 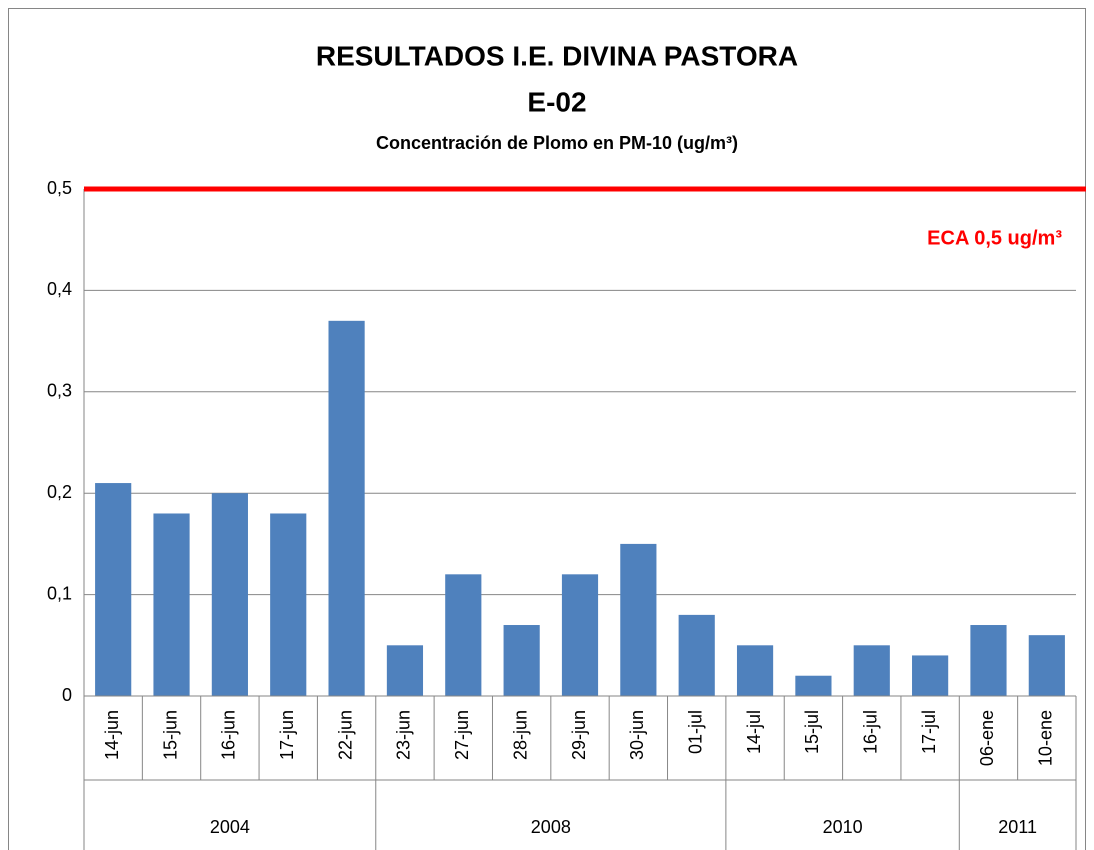 I want to click on group-label: 2004, so click(x=230, y=827).